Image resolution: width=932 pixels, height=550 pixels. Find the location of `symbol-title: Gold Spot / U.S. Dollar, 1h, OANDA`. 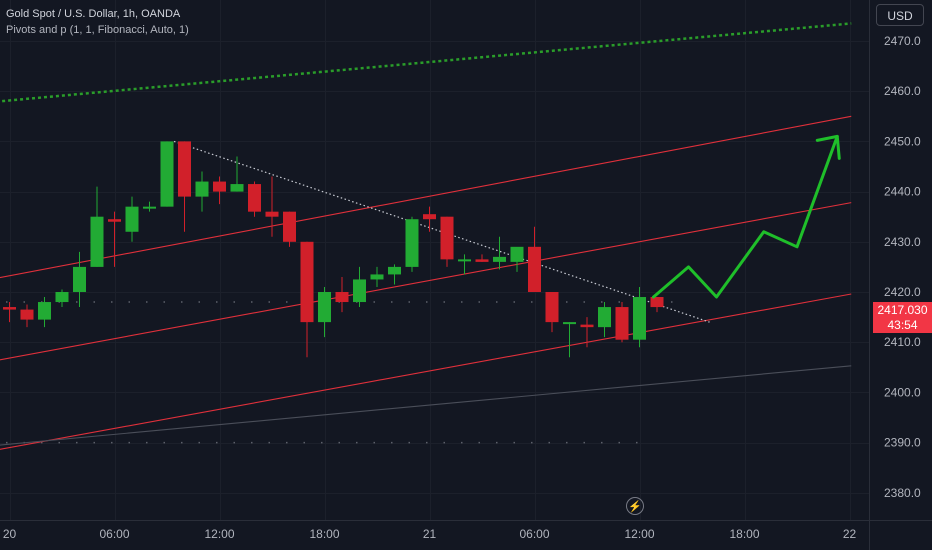

symbol-title: Gold Spot / U.S. Dollar, 1h, OANDA is located at coordinates (93, 14).